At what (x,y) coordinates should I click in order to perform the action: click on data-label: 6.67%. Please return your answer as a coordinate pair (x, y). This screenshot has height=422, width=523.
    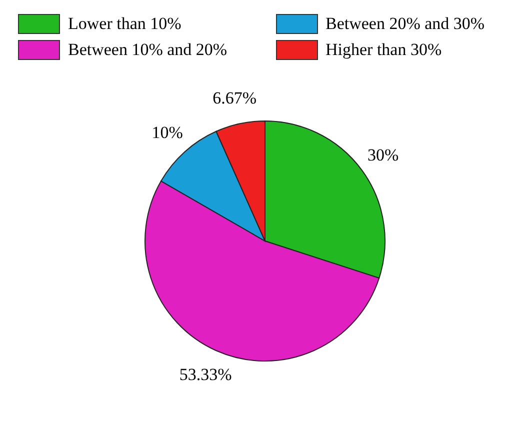
    Looking at the image, I should click on (234, 98).